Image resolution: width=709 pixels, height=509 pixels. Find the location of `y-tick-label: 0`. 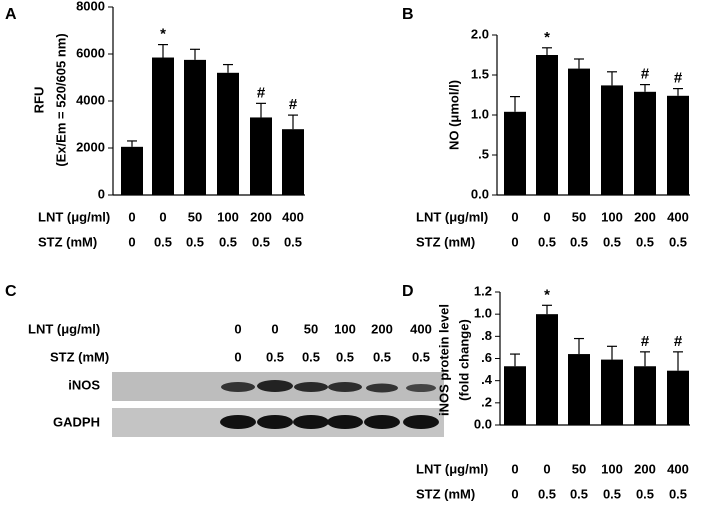

y-tick-label: 0 is located at coordinates (101, 193).